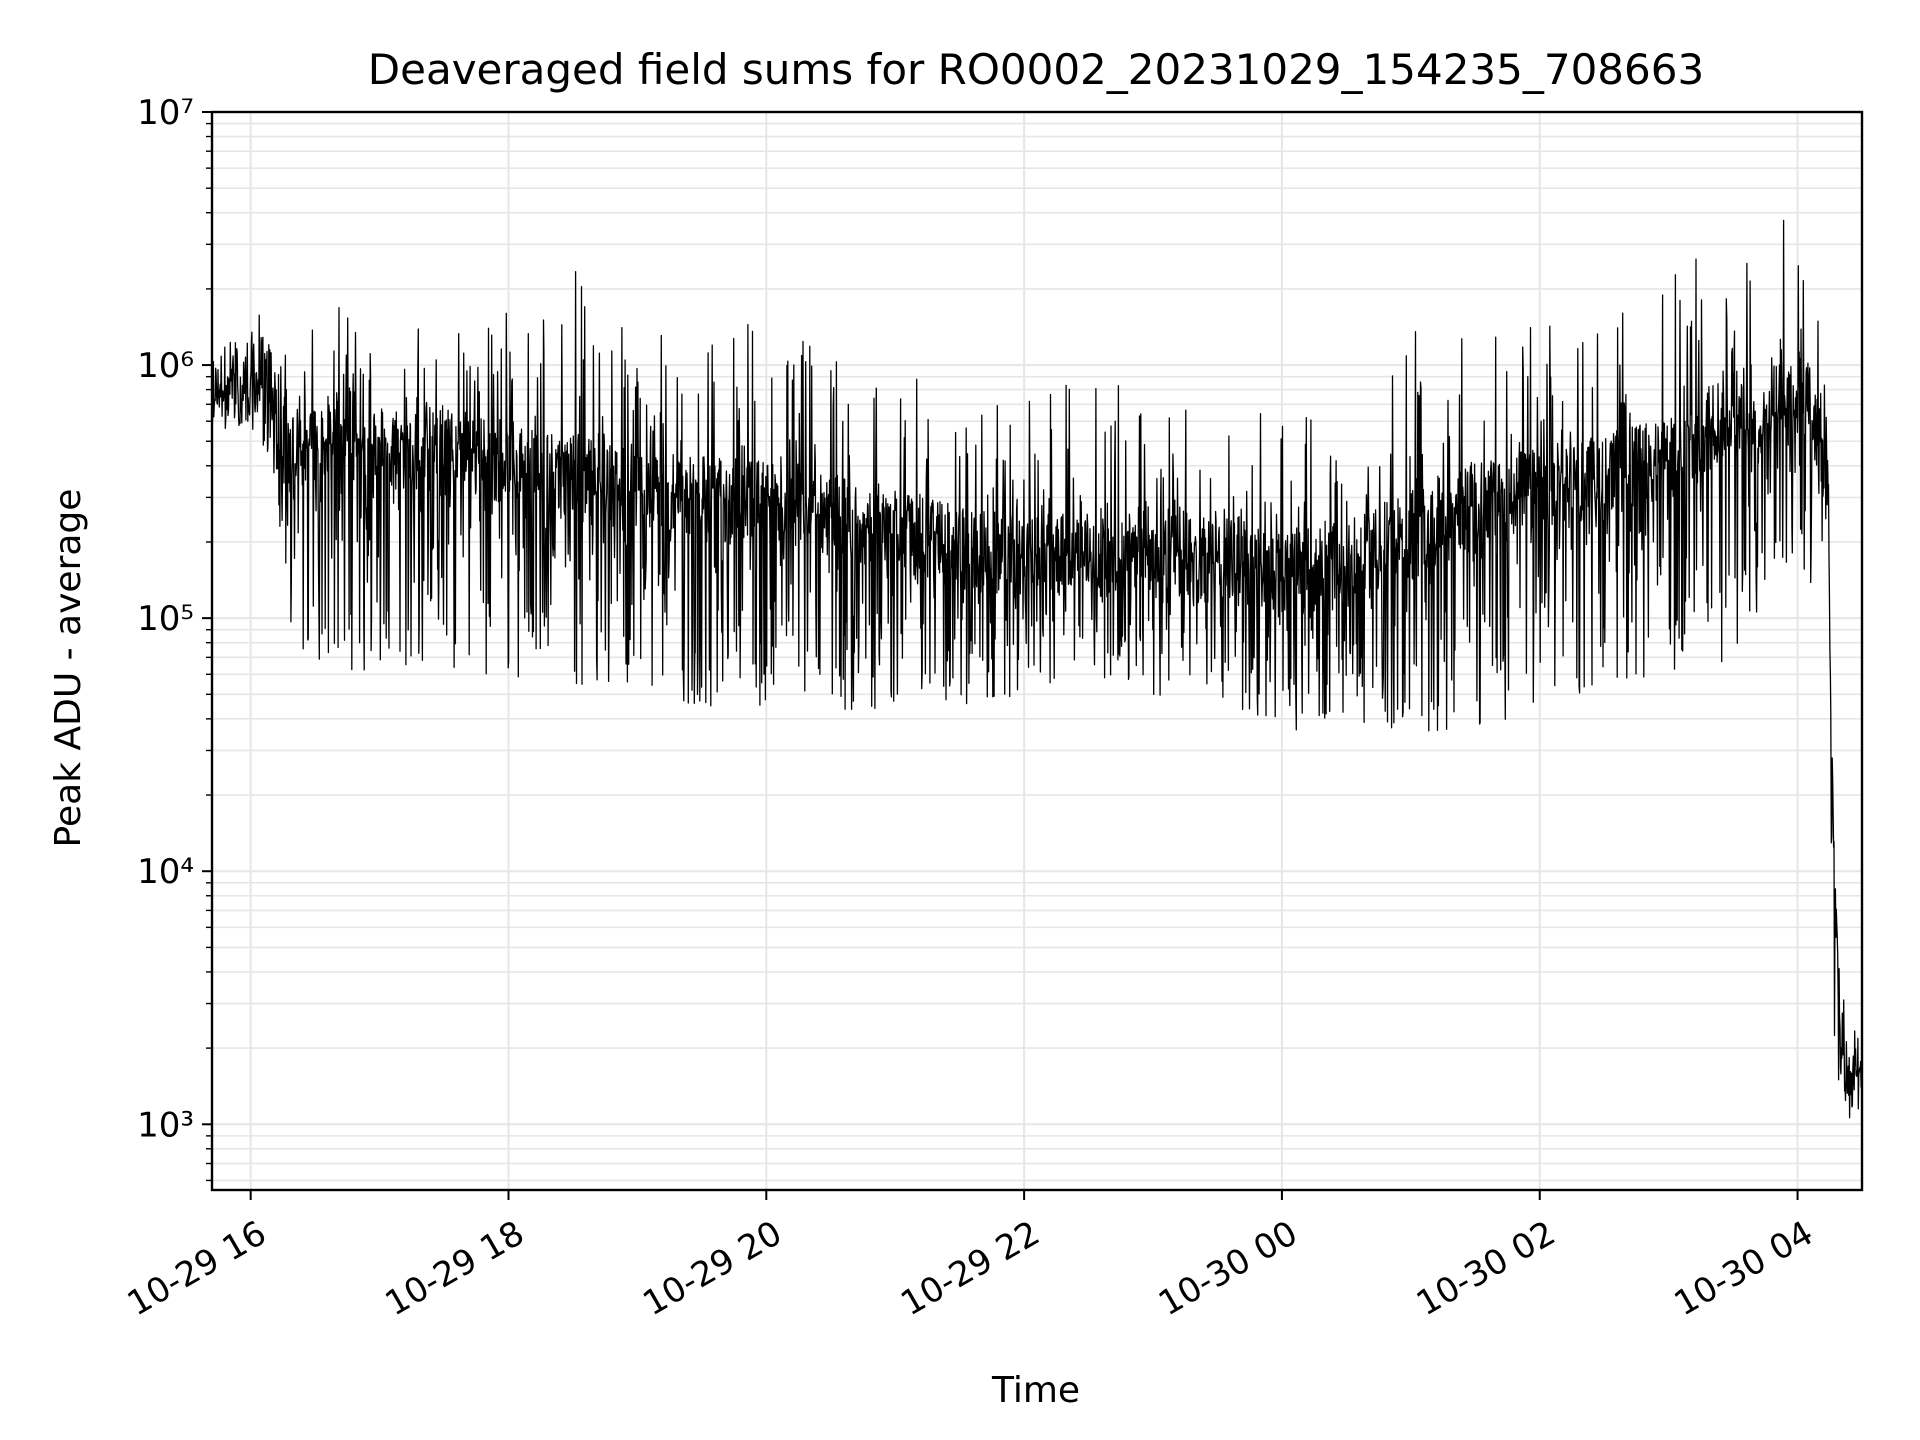 The image size is (1920, 1440). What do you see at coordinates (165, 619) in the screenshot?
I see `y-tick-label: 10⁵` at bounding box center [165, 619].